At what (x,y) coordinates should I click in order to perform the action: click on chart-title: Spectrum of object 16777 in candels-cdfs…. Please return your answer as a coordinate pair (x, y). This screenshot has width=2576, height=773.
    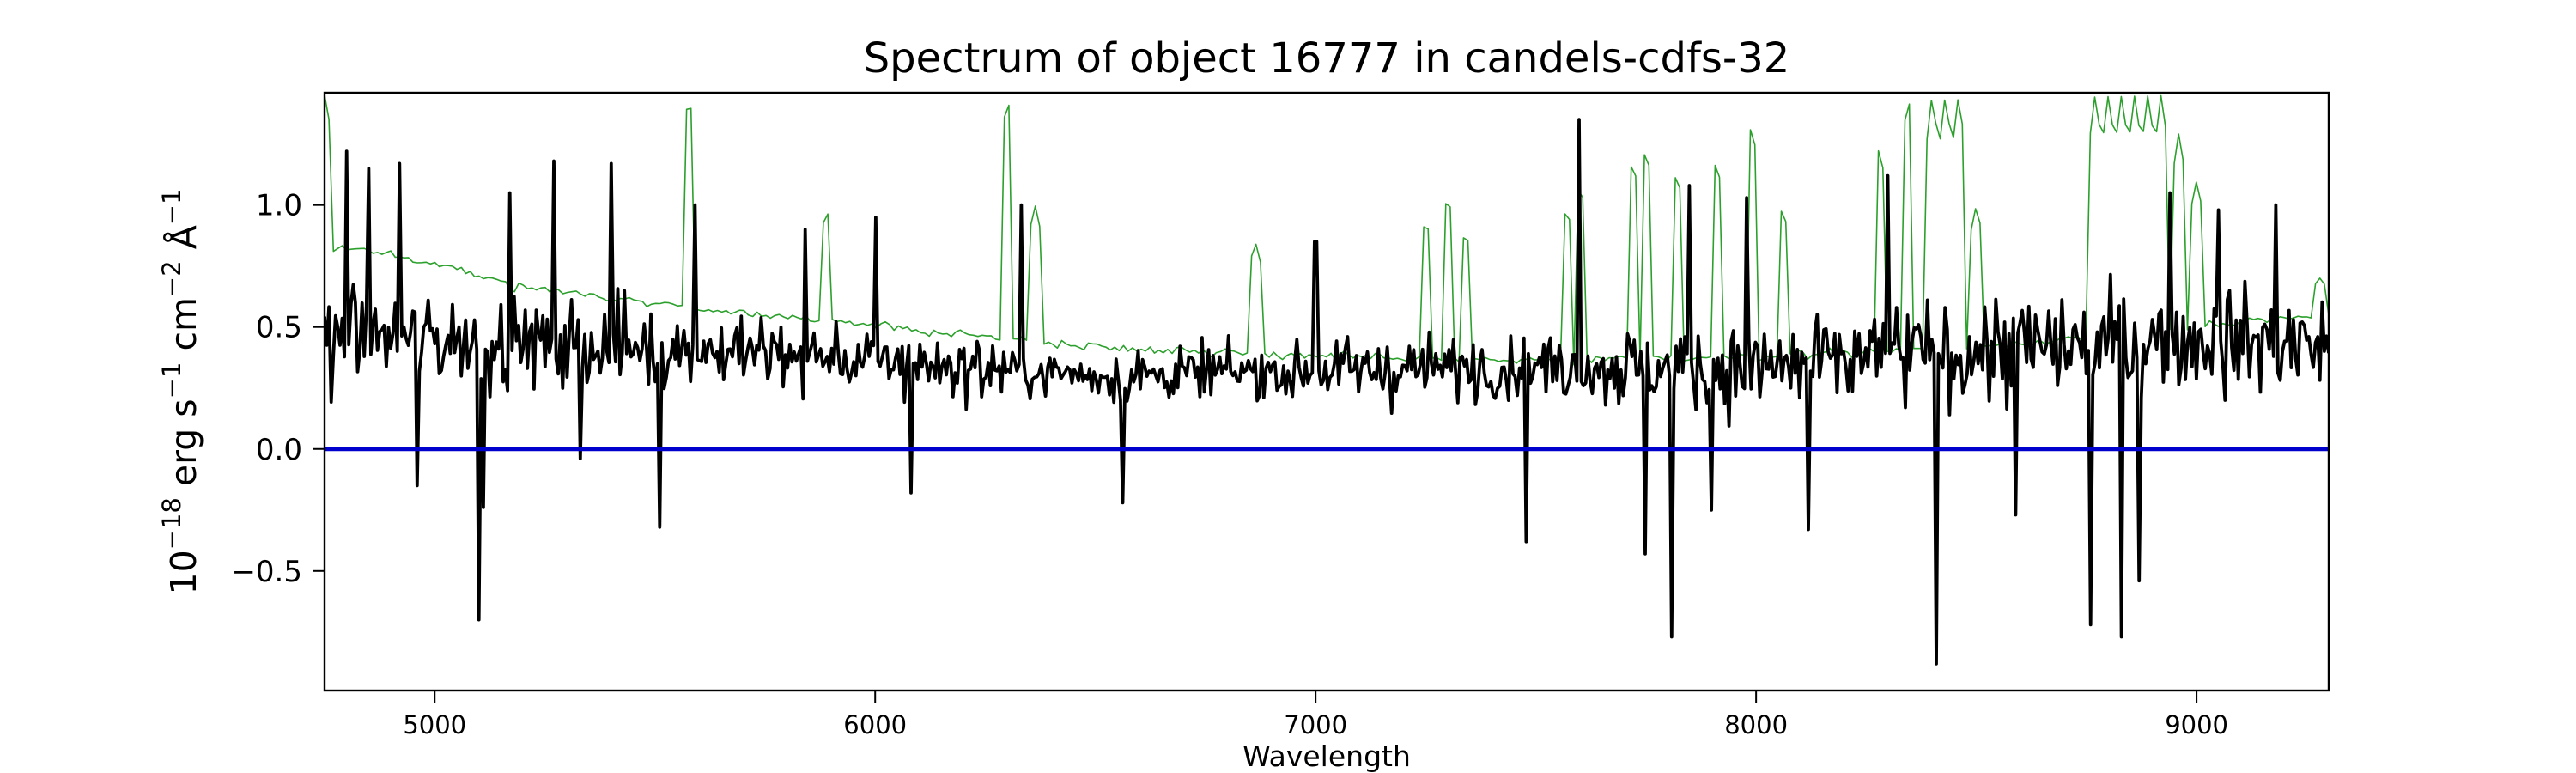
    Looking at the image, I should click on (1327, 58).